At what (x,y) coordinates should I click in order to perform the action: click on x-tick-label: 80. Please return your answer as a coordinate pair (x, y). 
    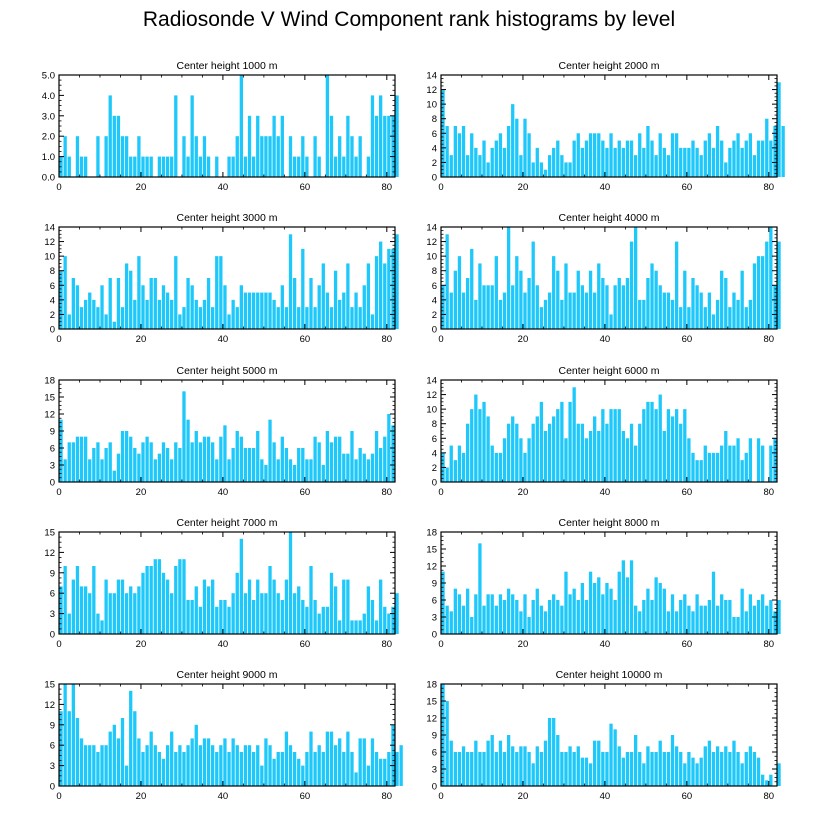
    Looking at the image, I should click on (769, 796).